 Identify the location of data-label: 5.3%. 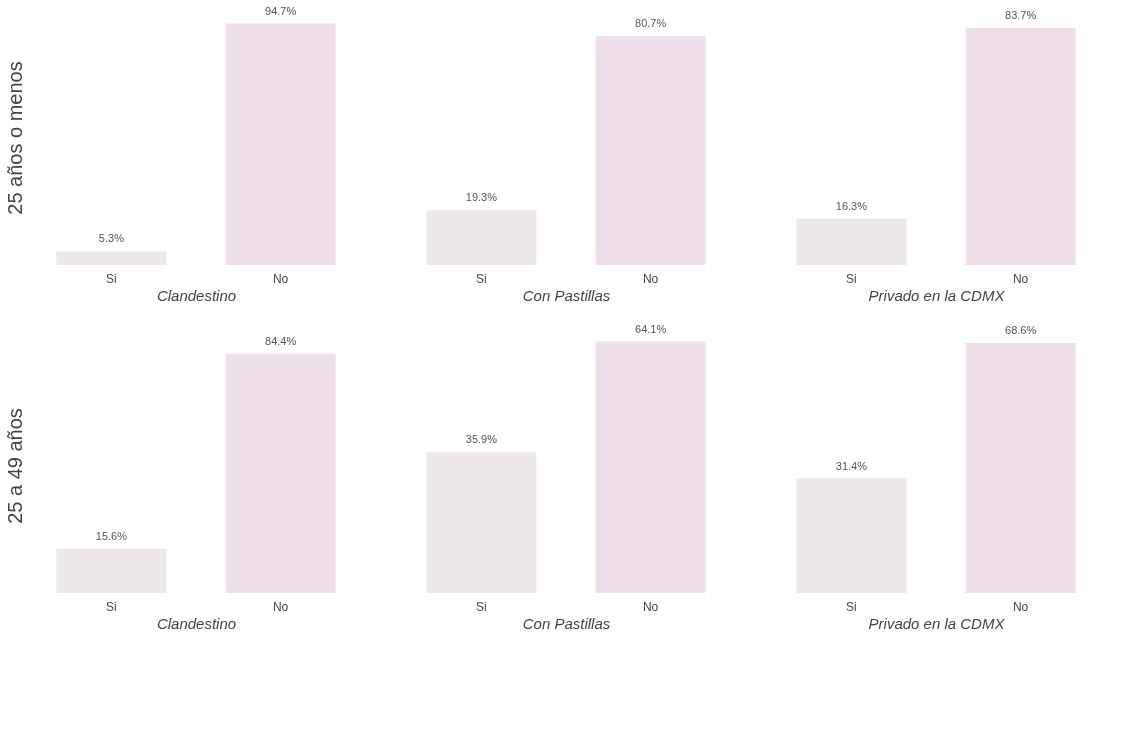
(111, 238).